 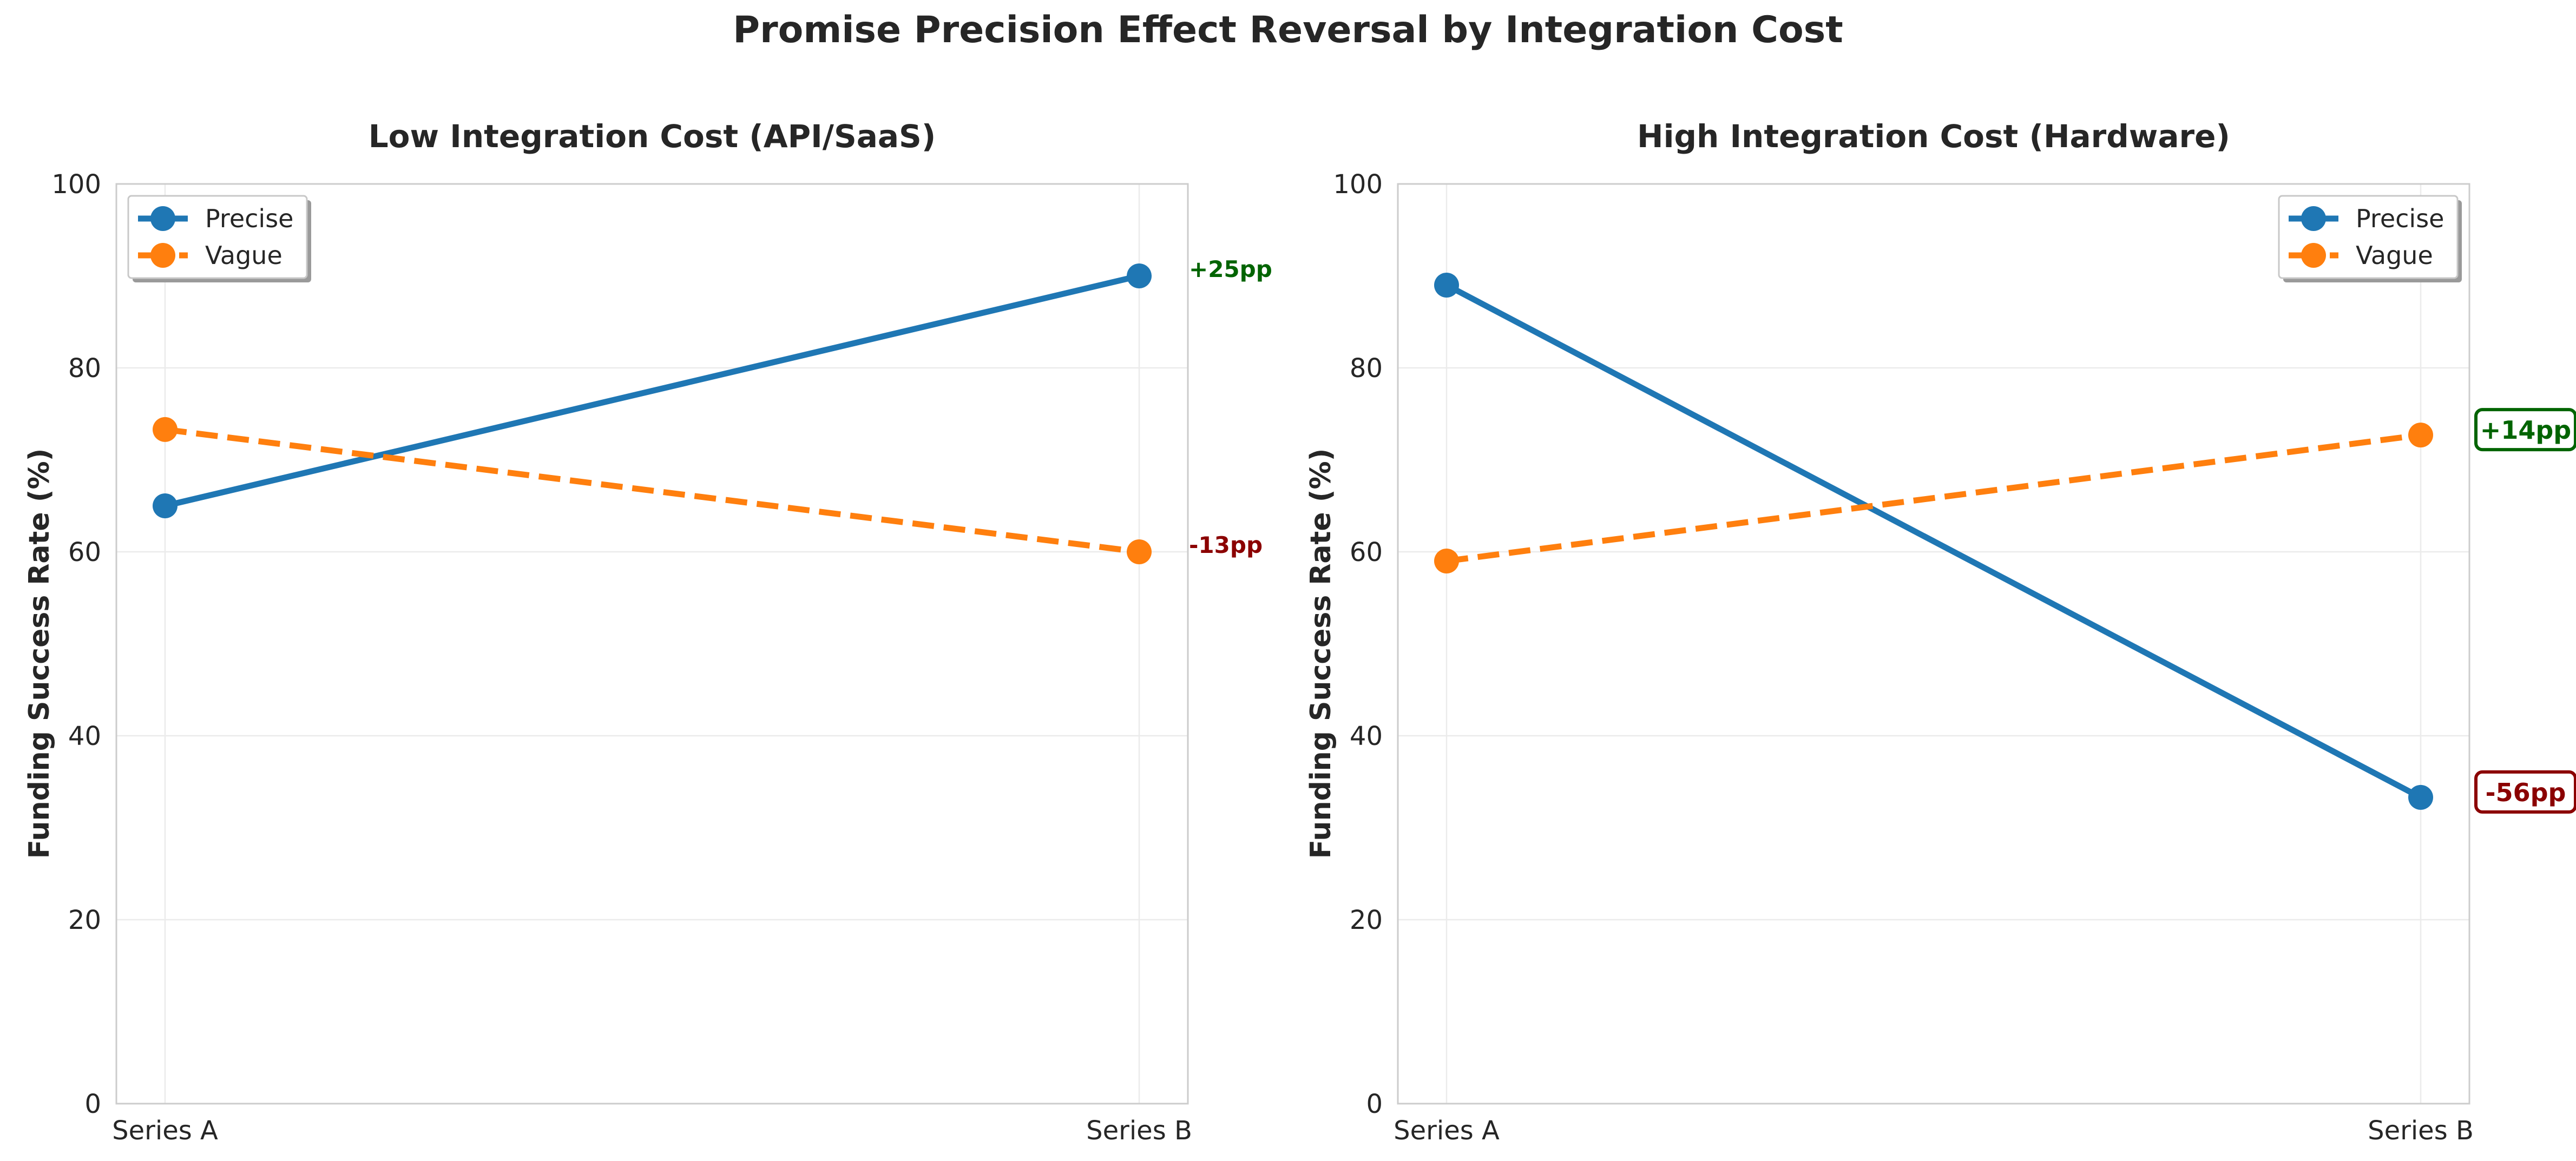 What do you see at coordinates (1933, 136) in the screenshot?
I see `chart-title: High Integration Cost (Hardware)` at bounding box center [1933, 136].